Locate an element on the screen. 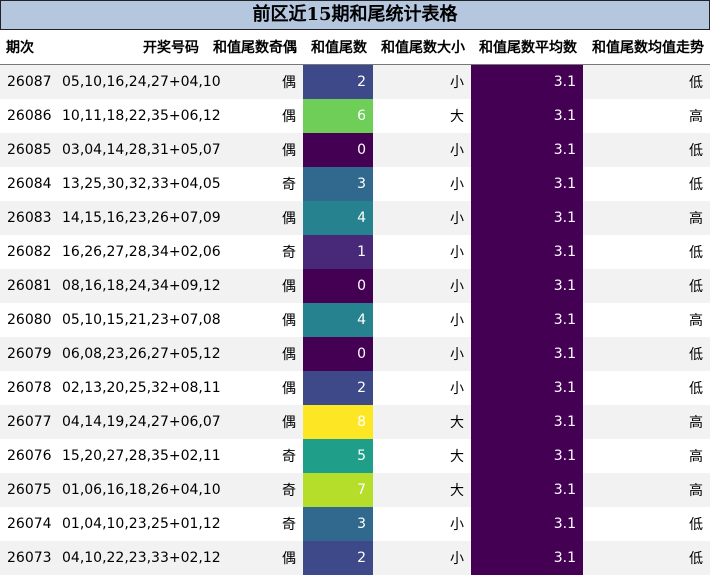 This screenshot has width=710, height=575. issue-cell: 26075 is located at coordinates (27, 490).